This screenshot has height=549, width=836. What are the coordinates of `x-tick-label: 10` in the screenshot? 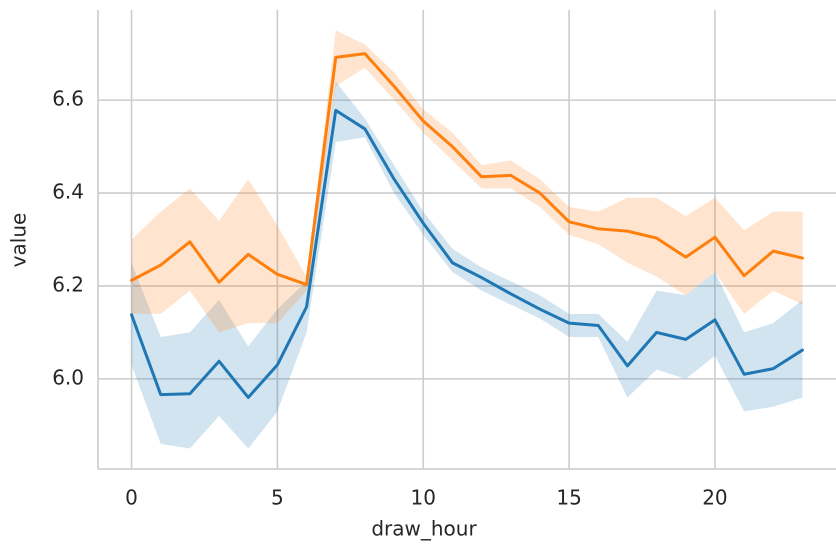 It's located at (423, 498).